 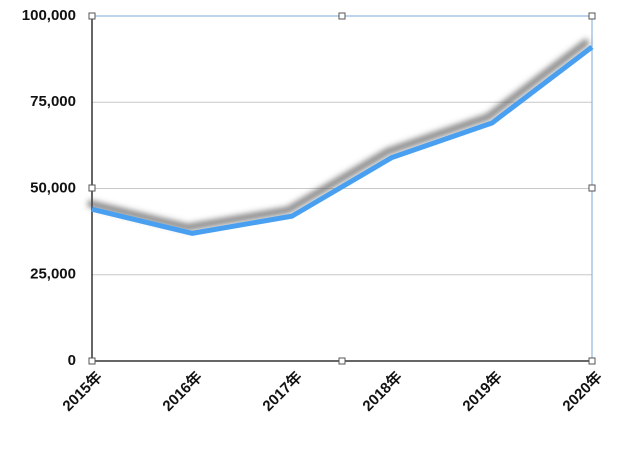 What do you see at coordinates (53, 101) in the screenshot?
I see `y-tick-label: 75,000` at bounding box center [53, 101].